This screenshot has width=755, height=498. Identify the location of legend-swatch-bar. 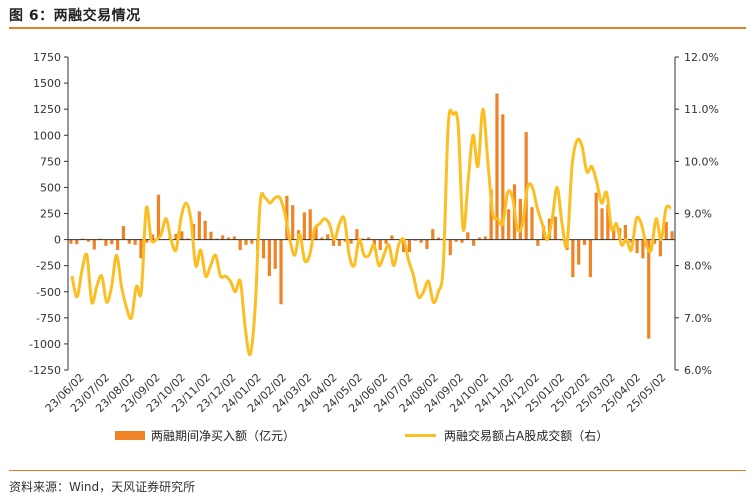
(130, 435).